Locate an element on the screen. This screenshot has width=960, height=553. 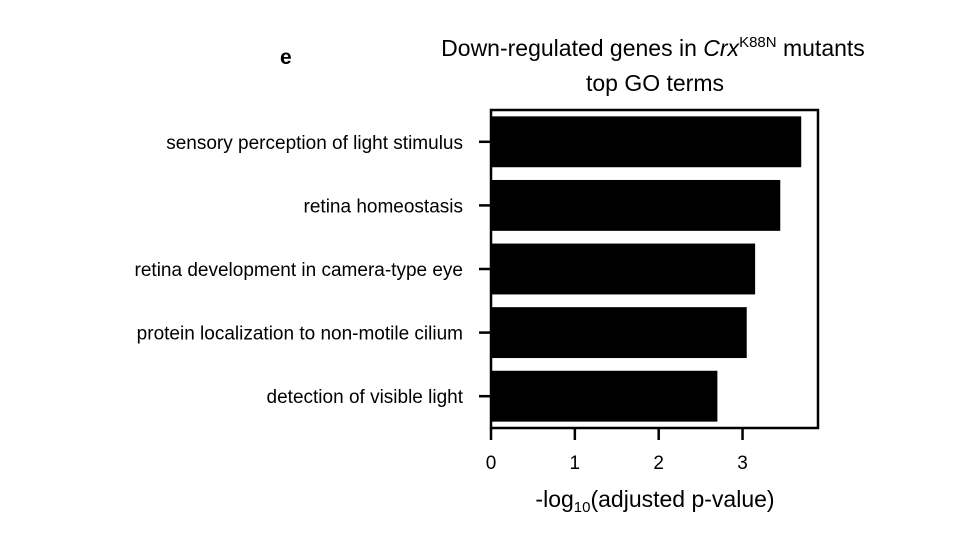
title-prefix: Down-regulated genes in is located at coordinates (572, 48).